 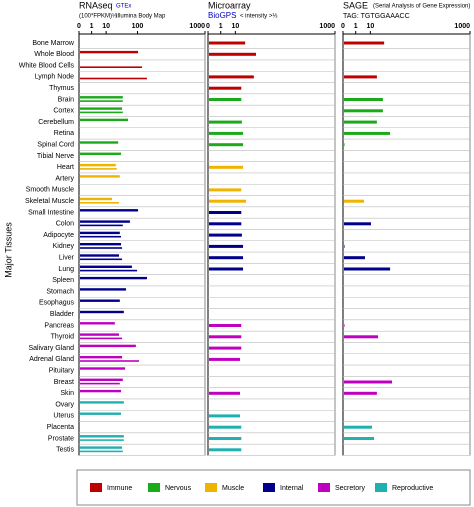 I want to click on tissue-label: Stomach, so click(x=60, y=291).